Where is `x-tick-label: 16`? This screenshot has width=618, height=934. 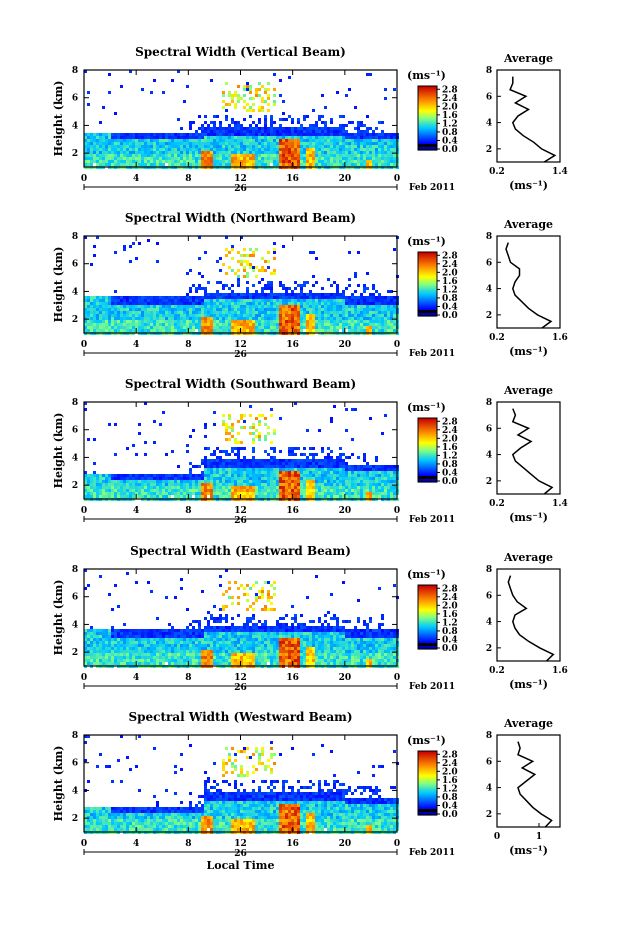
x-tick-label: 16 is located at coordinates (292, 179).